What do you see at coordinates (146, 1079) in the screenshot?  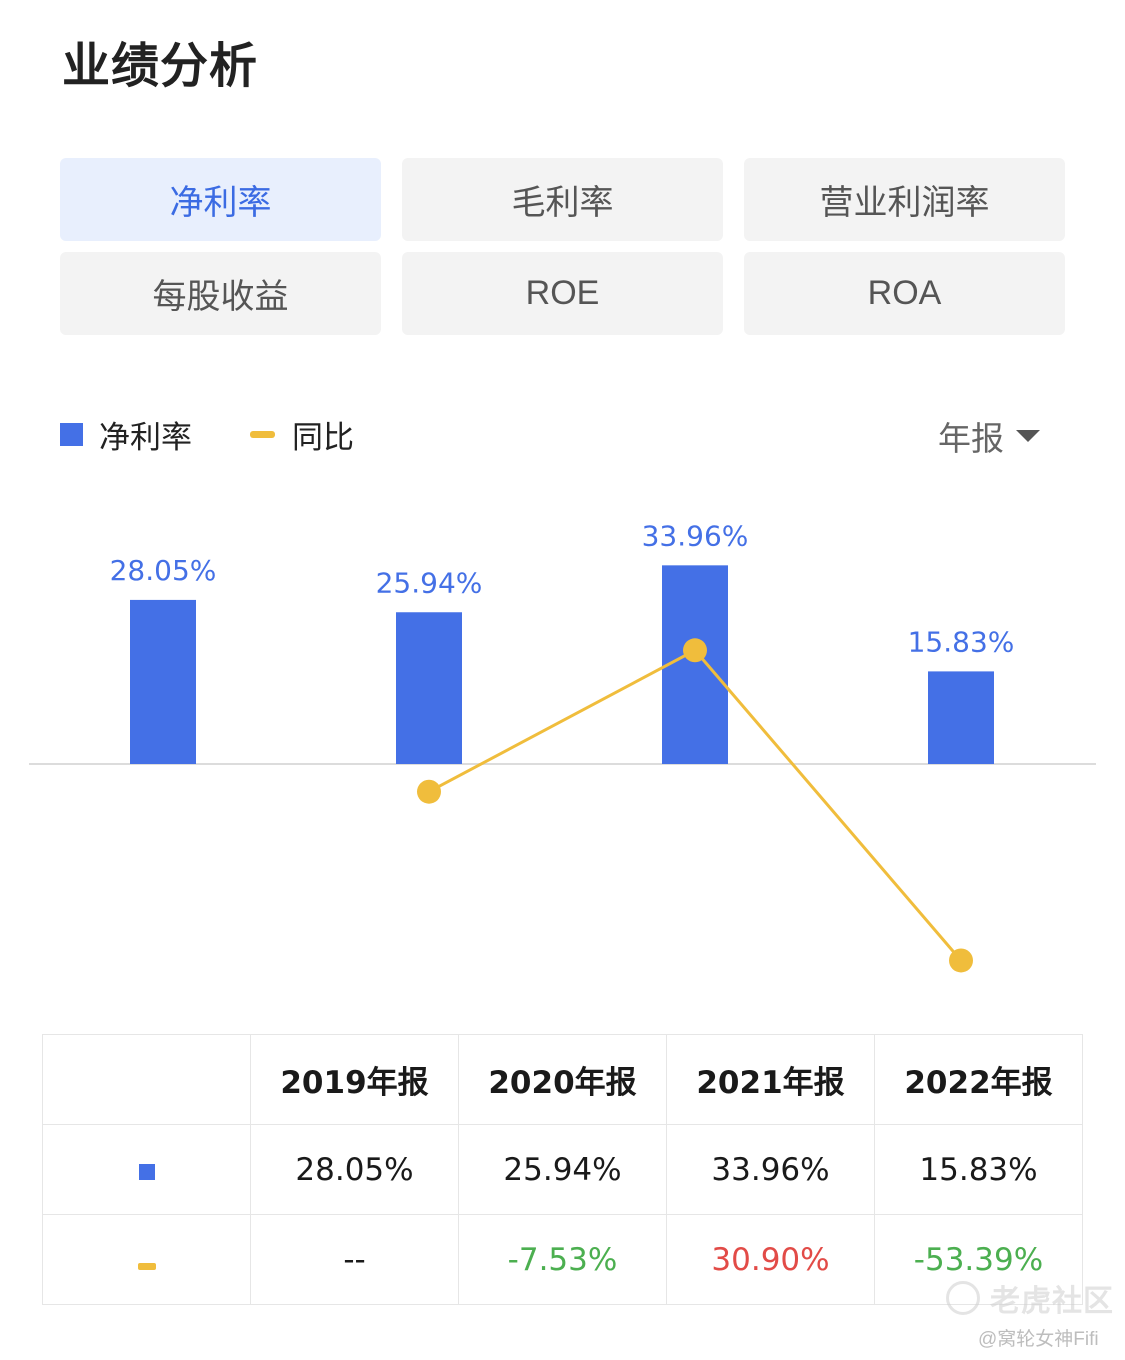 I see `table-corner-cell` at bounding box center [146, 1079].